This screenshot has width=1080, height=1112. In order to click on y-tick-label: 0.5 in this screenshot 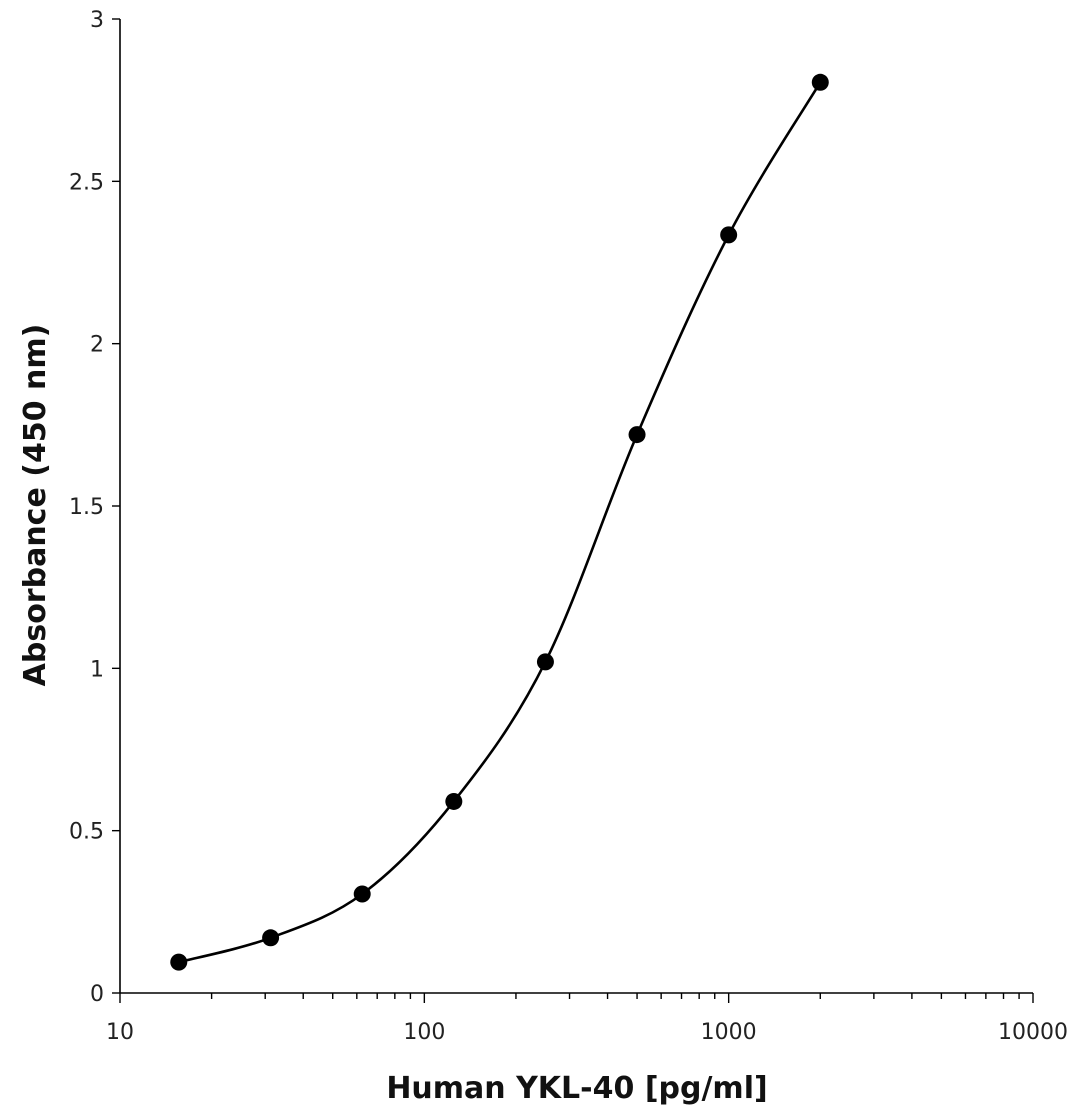, I will do `click(86, 832)`.